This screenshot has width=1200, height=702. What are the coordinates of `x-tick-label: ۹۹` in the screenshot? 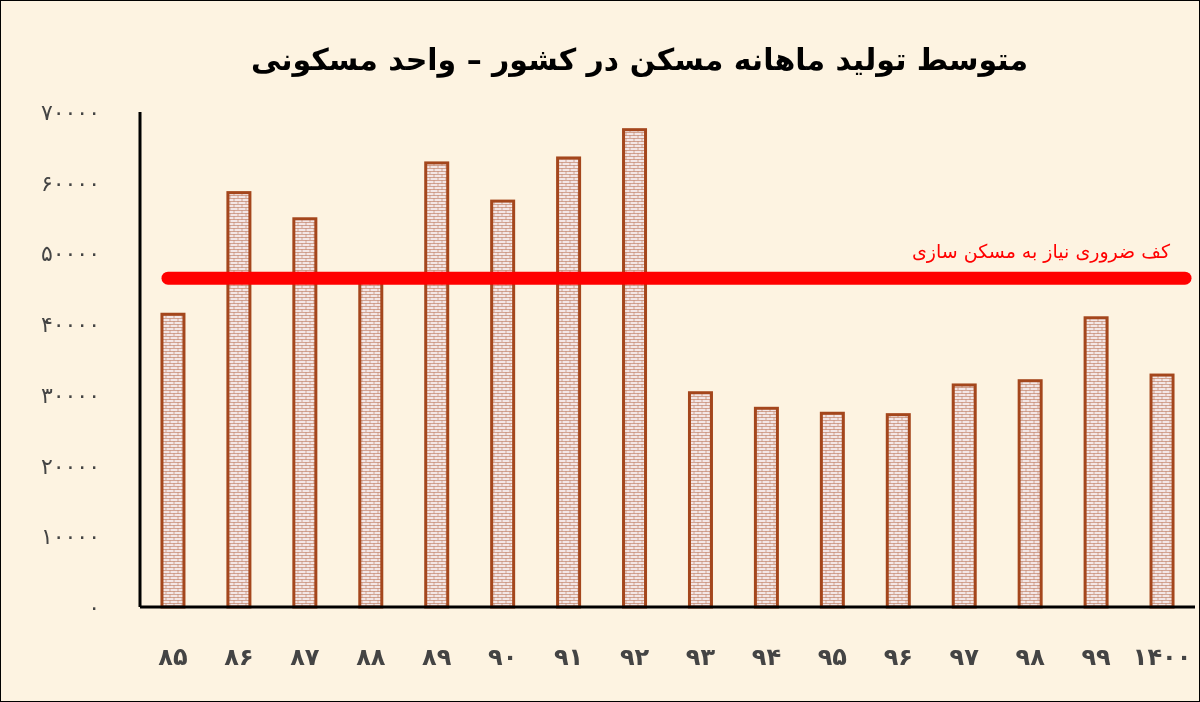 It's located at (1096, 657).